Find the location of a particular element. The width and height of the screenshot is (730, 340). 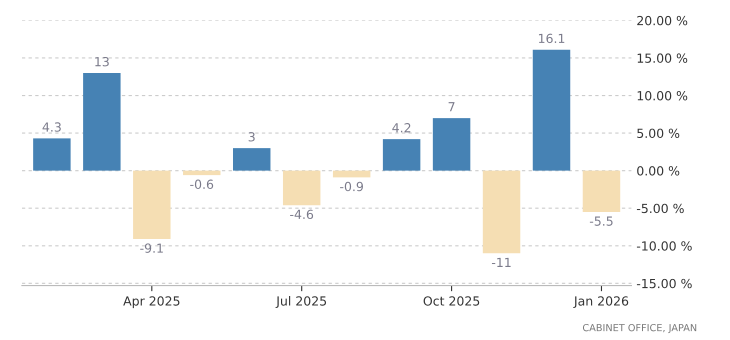

y-tick-label: 20.00 % is located at coordinates (662, 21).